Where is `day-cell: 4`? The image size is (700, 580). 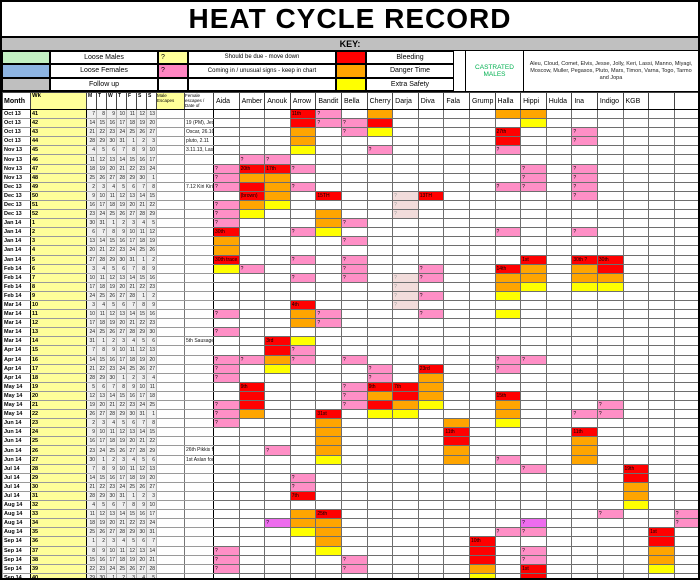 day-cell: 4 is located at coordinates (101, 268).